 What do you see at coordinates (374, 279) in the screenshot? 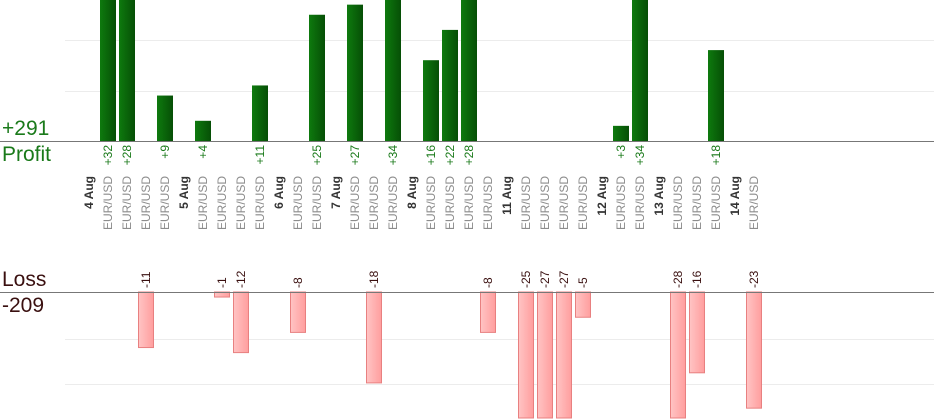
I see `loss-value-label: -18` at bounding box center [374, 279].